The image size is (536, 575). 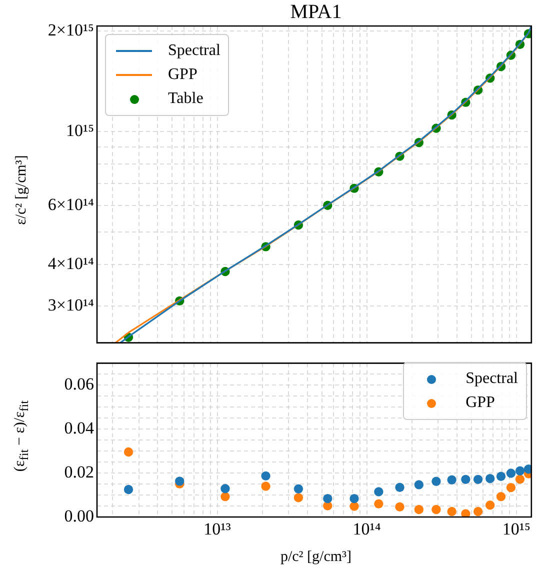 What do you see at coordinates (80, 130) in the screenshot?
I see `y-tick-label: 10¹⁵` at bounding box center [80, 130].